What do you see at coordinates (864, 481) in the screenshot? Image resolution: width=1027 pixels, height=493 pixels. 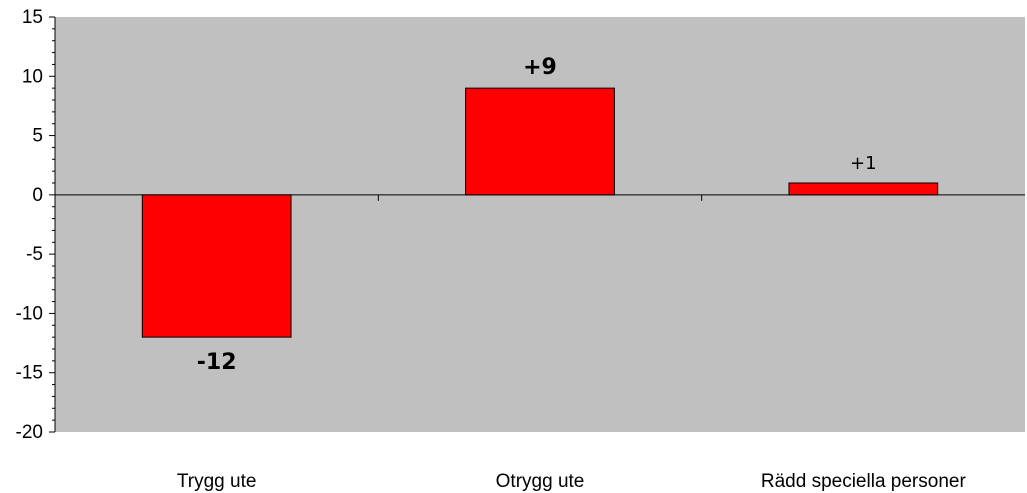 I see `x-category-label: Rädd speciella personer` at bounding box center [864, 481].